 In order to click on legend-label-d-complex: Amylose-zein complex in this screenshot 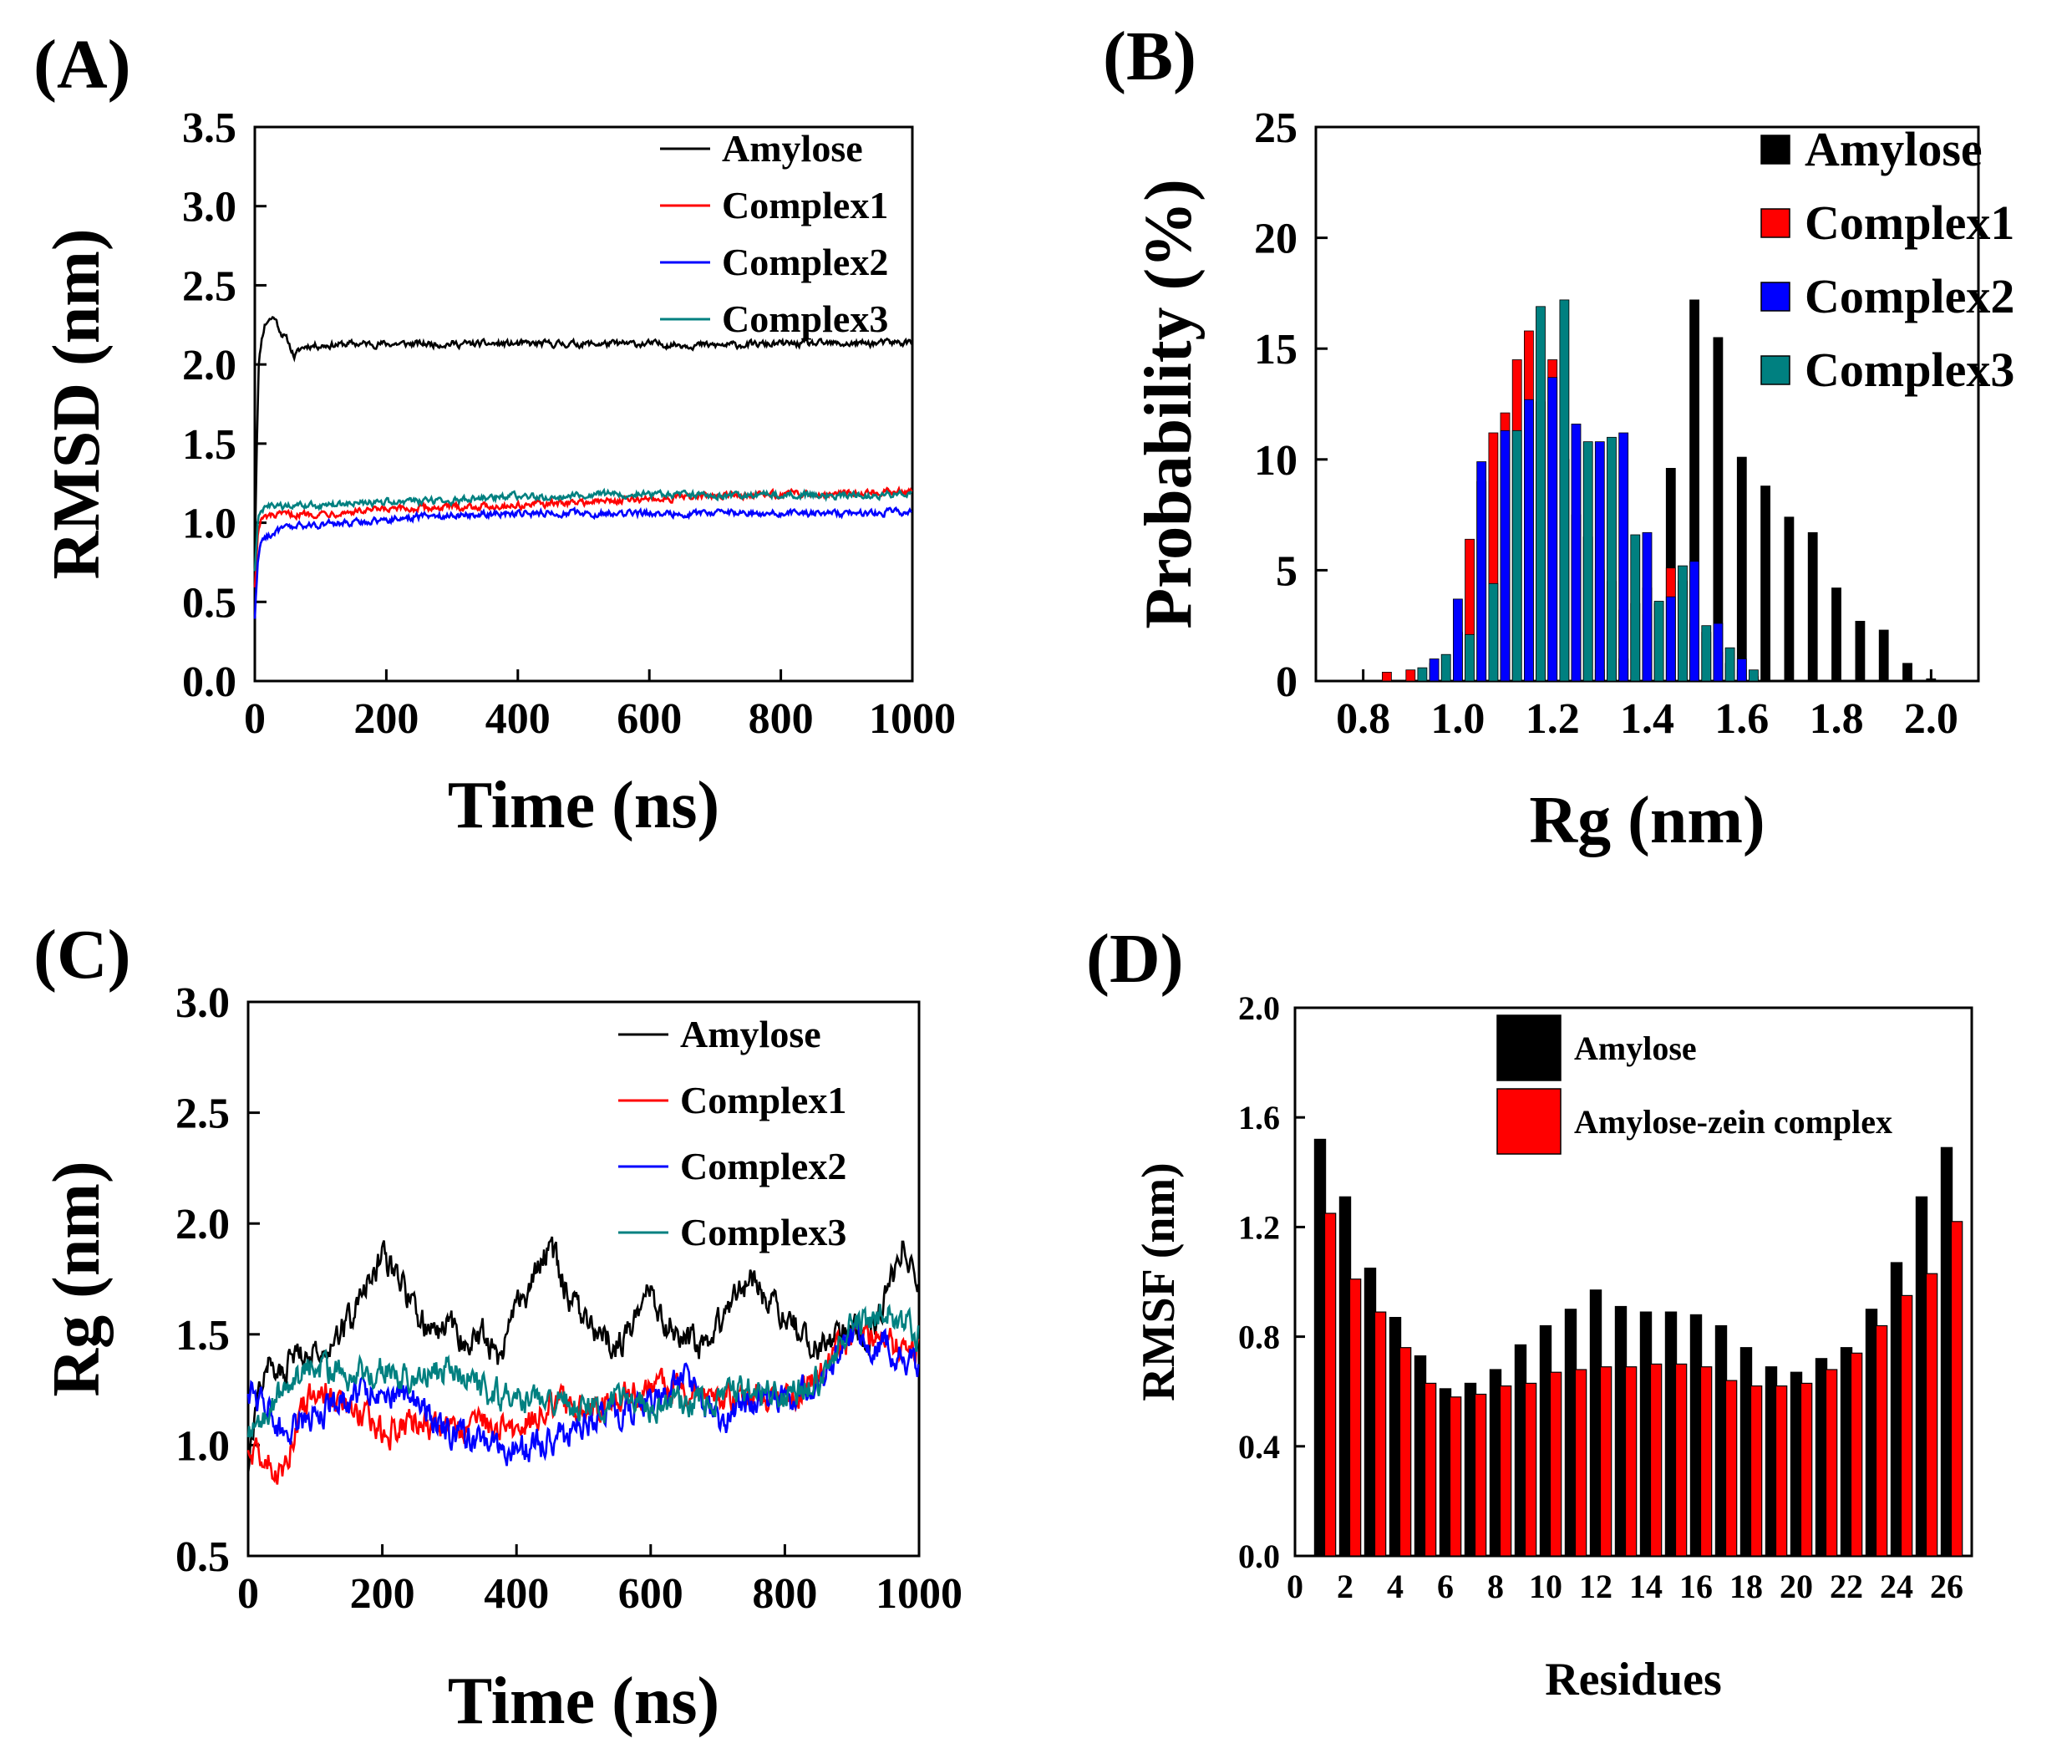, I will do `click(1733, 1122)`.